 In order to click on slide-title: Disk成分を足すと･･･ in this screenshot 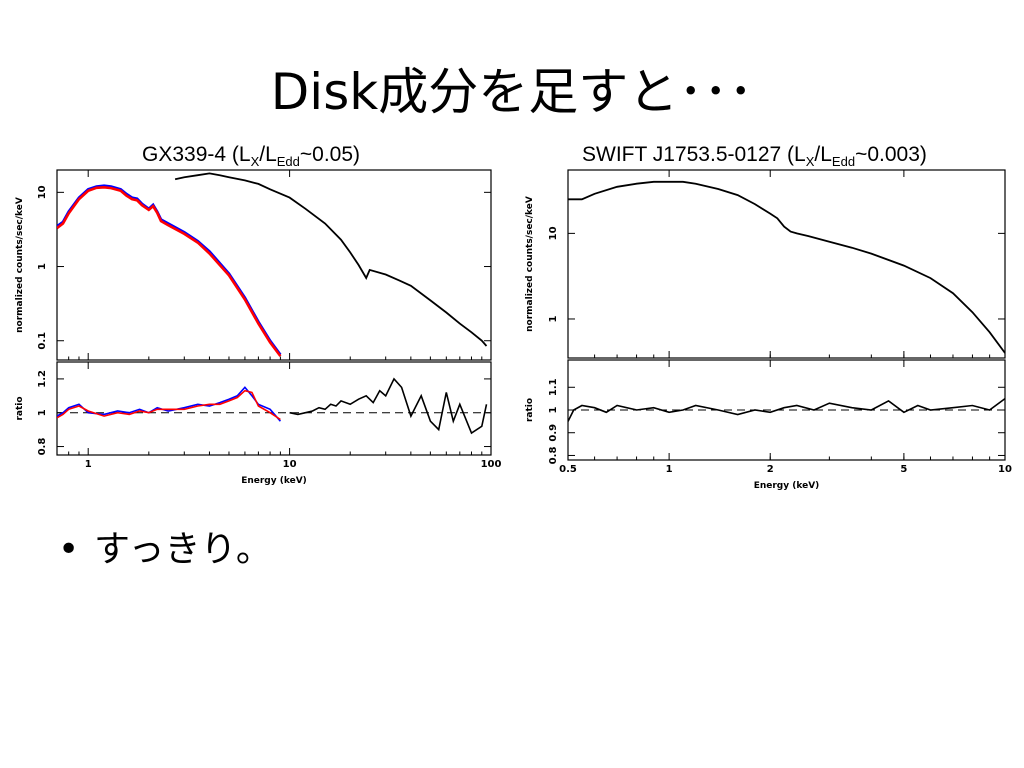, I will do `click(512, 92)`.